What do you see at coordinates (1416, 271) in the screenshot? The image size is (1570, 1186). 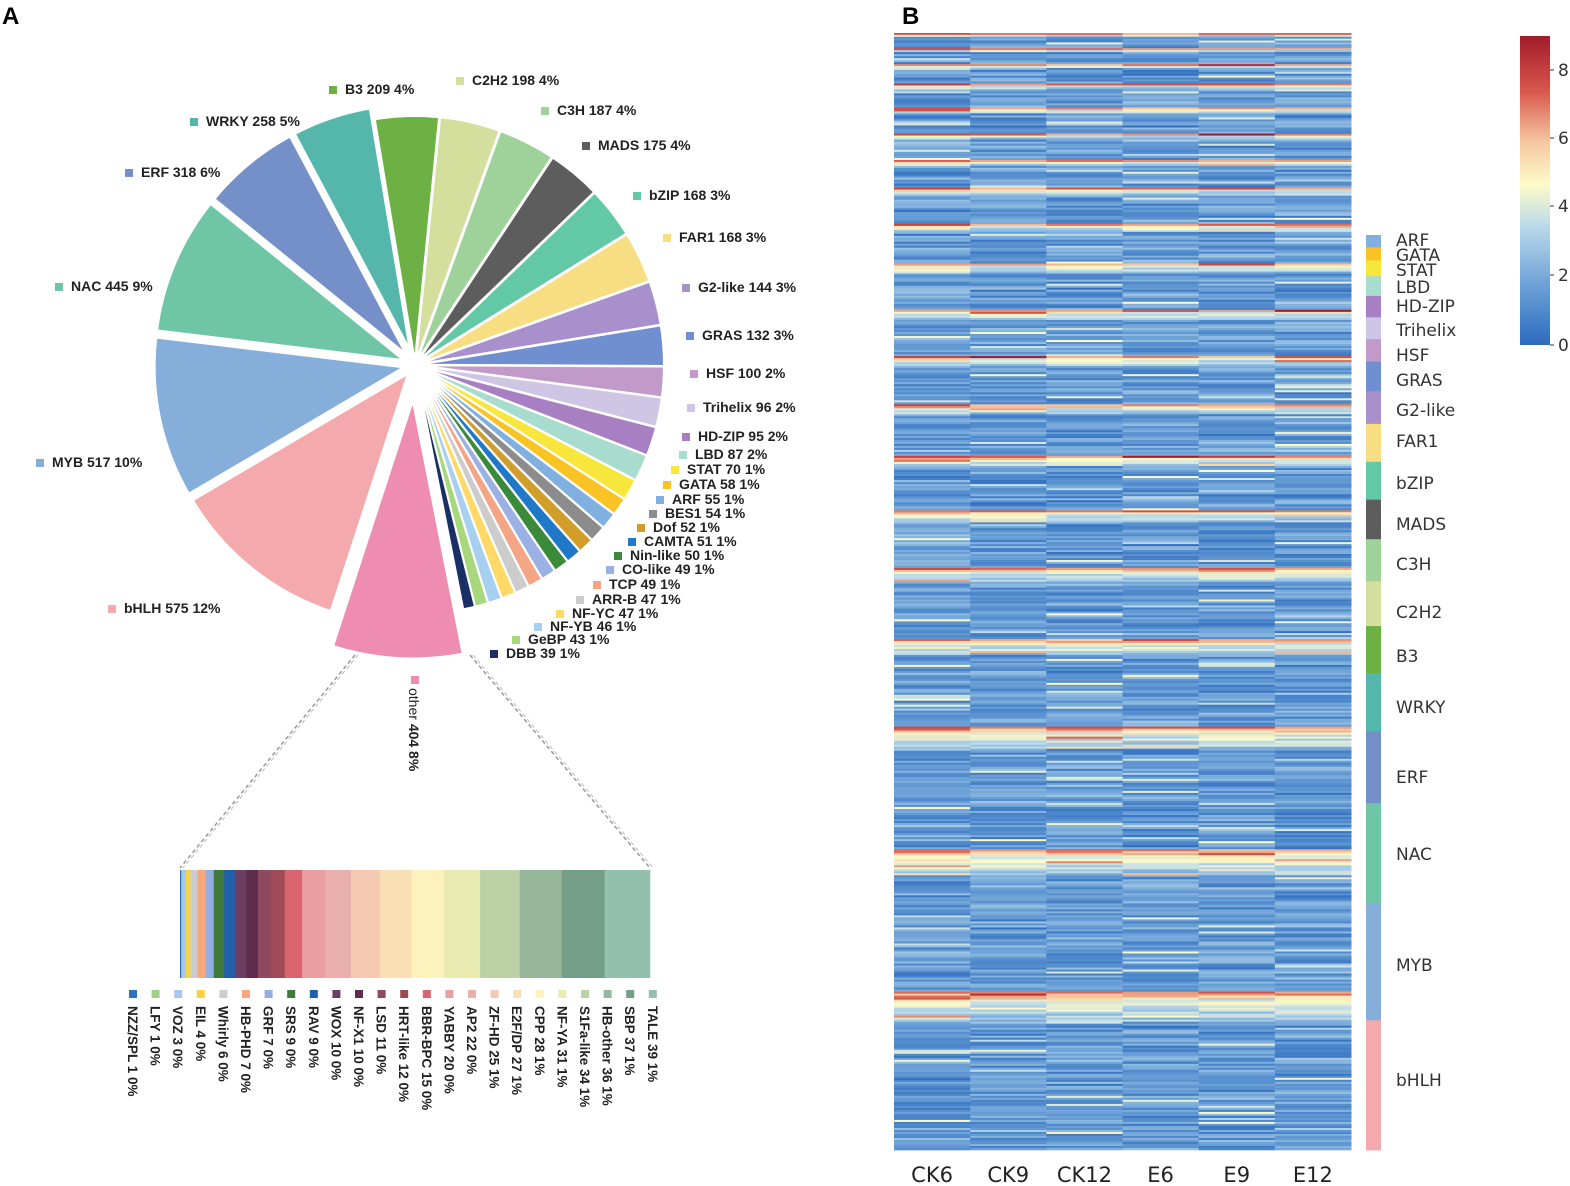 I see `family-label-2: STAT` at bounding box center [1416, 271].